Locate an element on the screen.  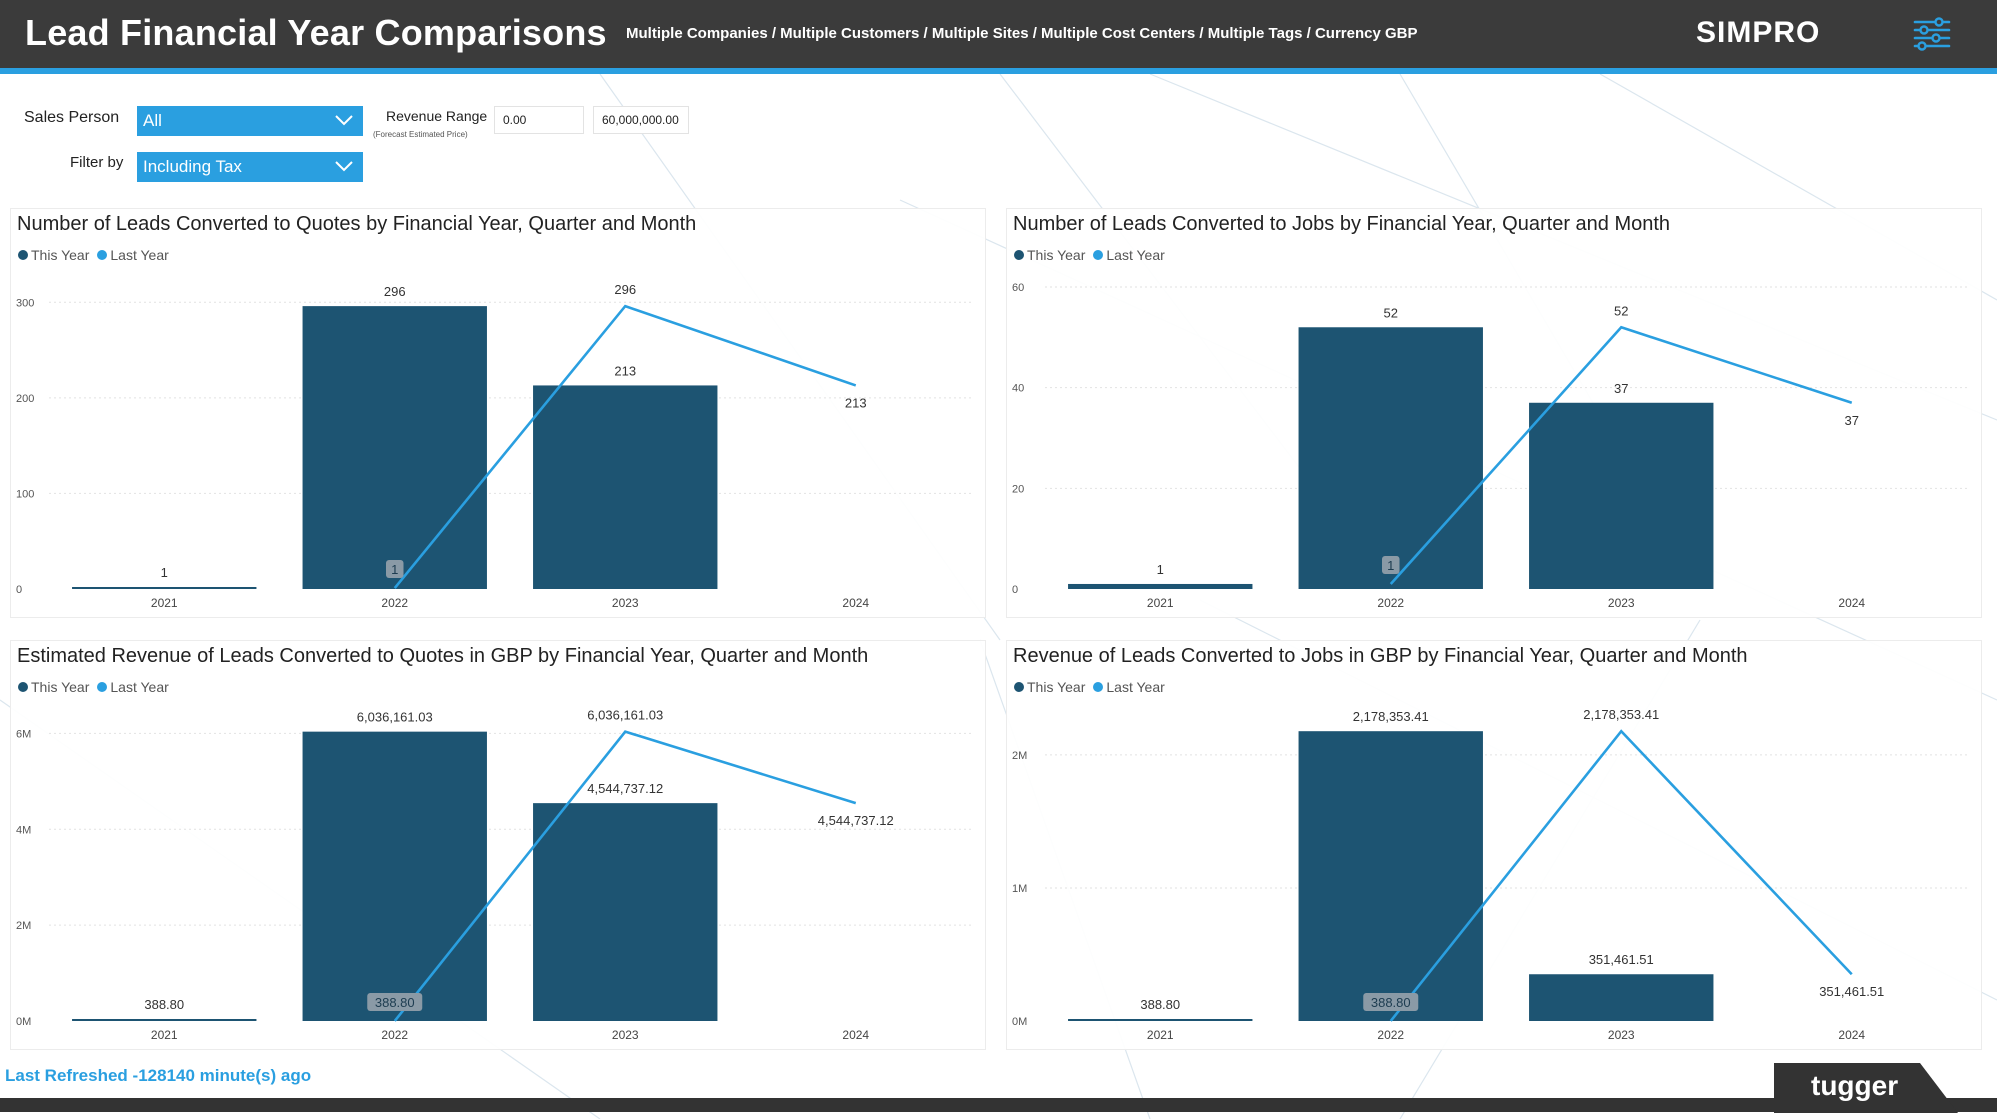
data-label-this-year: 4,544,737.12 is located at coordinates (625, 788).